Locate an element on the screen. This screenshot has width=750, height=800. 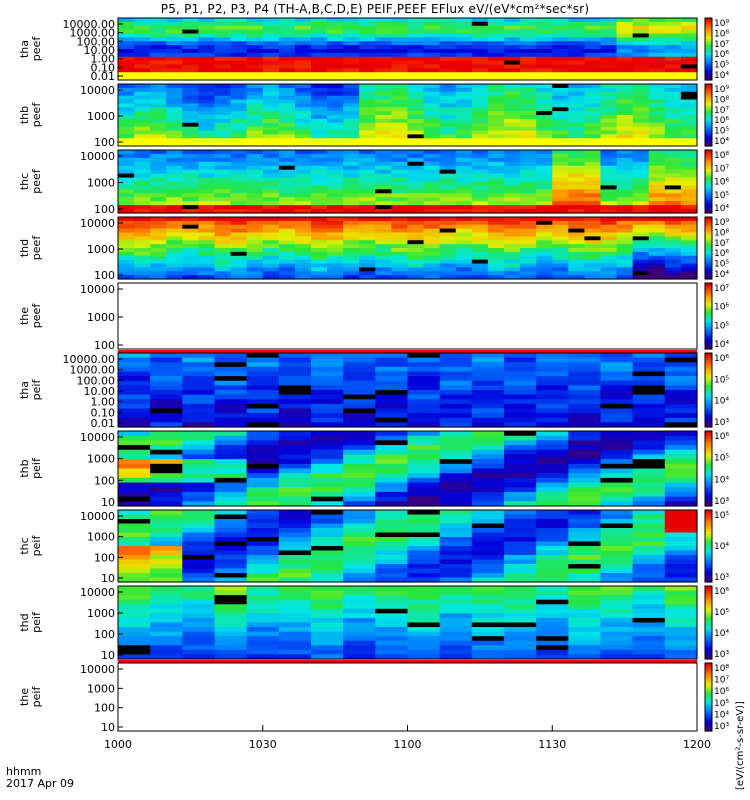
colorbar-tick-label: 10⁹ is located at coordinates (721, 223).